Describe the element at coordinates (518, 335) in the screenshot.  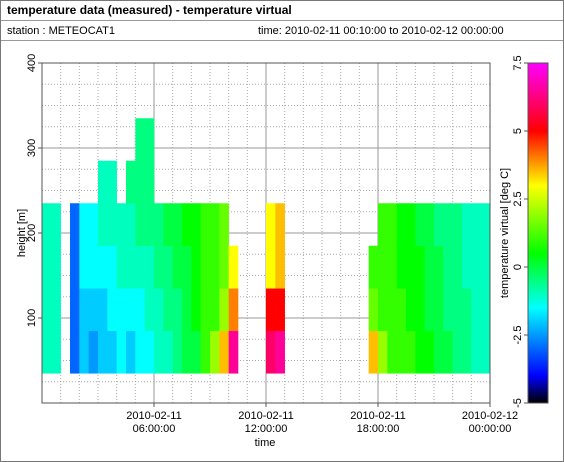
I see `colorbar-tick-label: -2.5` at that location.